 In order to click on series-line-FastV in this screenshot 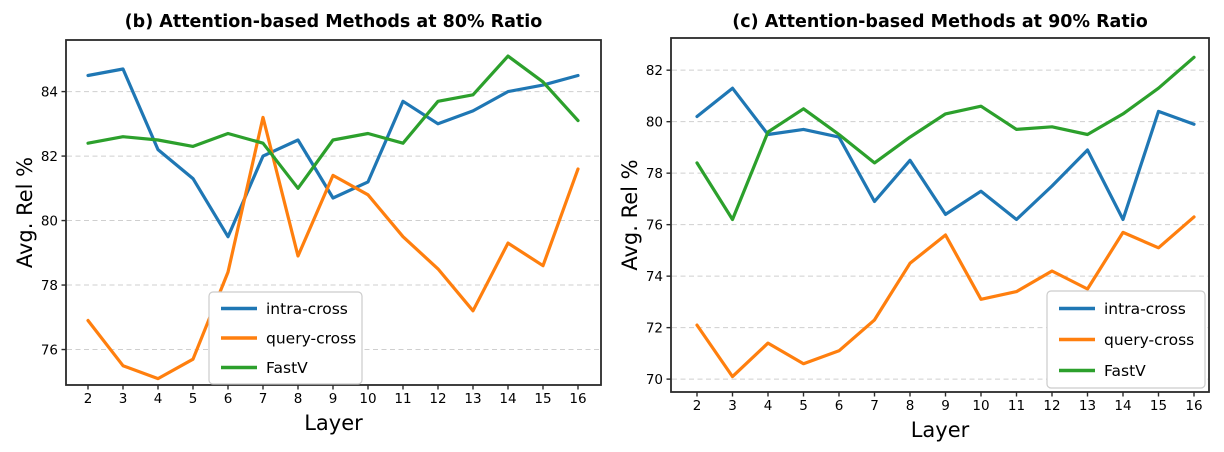, I will do `click(333, 122)`.